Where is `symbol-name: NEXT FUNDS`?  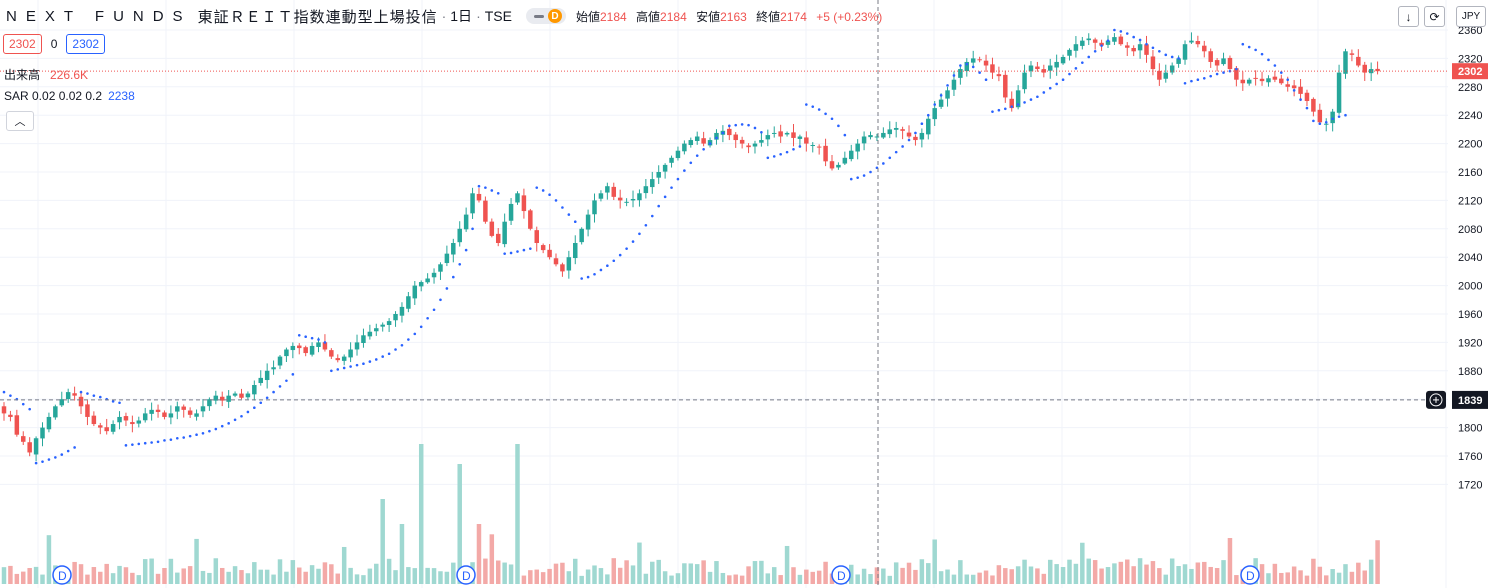 symbol-name: NEXT FUNDS is located at coordinates (99, 16).